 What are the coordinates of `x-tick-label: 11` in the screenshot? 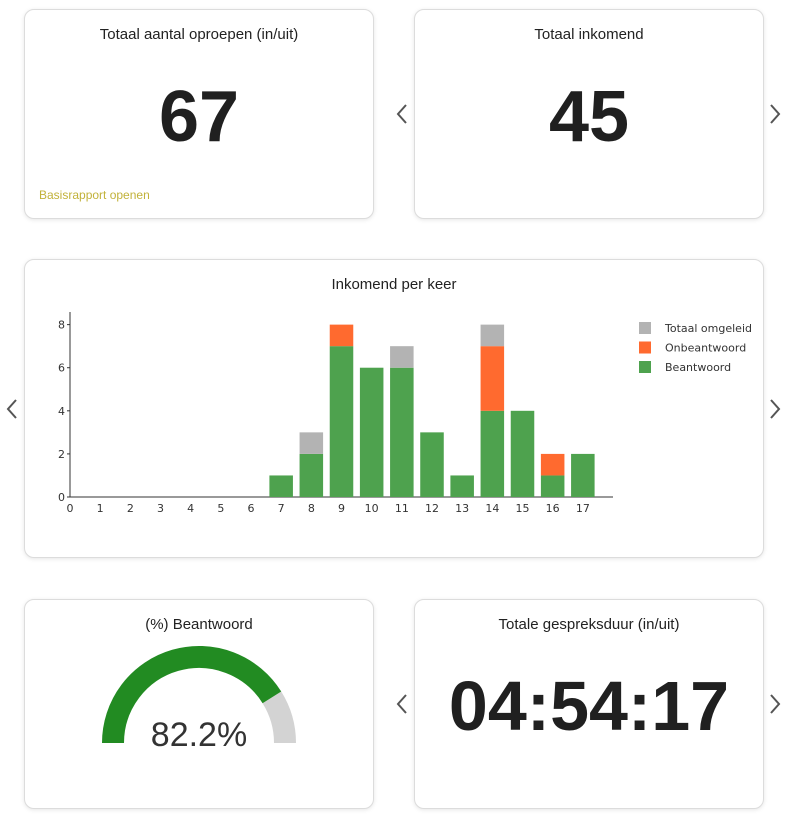 It's located at (402, 508).